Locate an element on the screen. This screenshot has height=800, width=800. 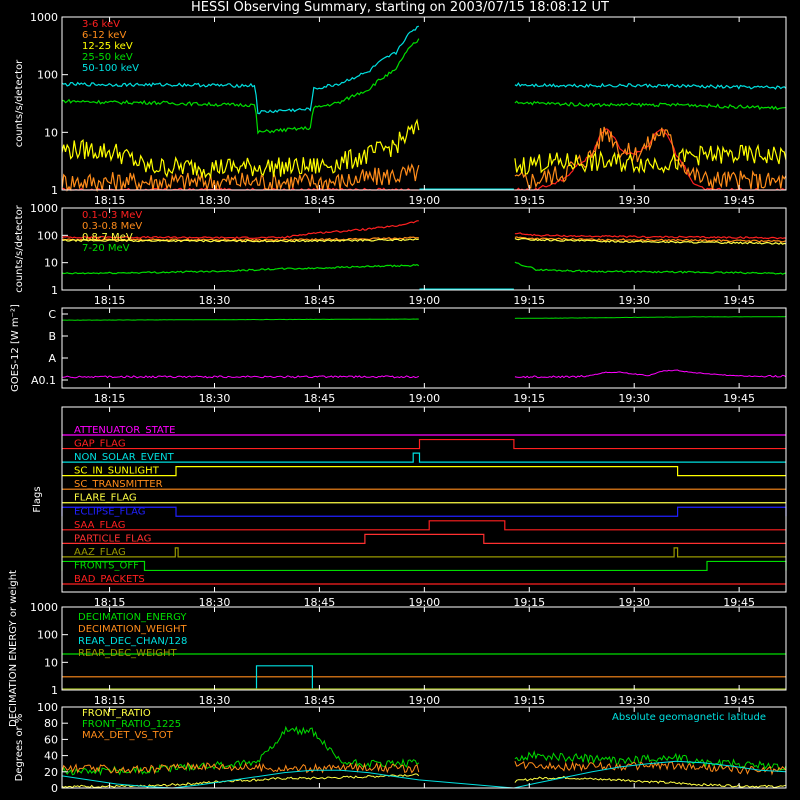
flag-label: FRONTS_OFF is located at coordinates (106, 565).